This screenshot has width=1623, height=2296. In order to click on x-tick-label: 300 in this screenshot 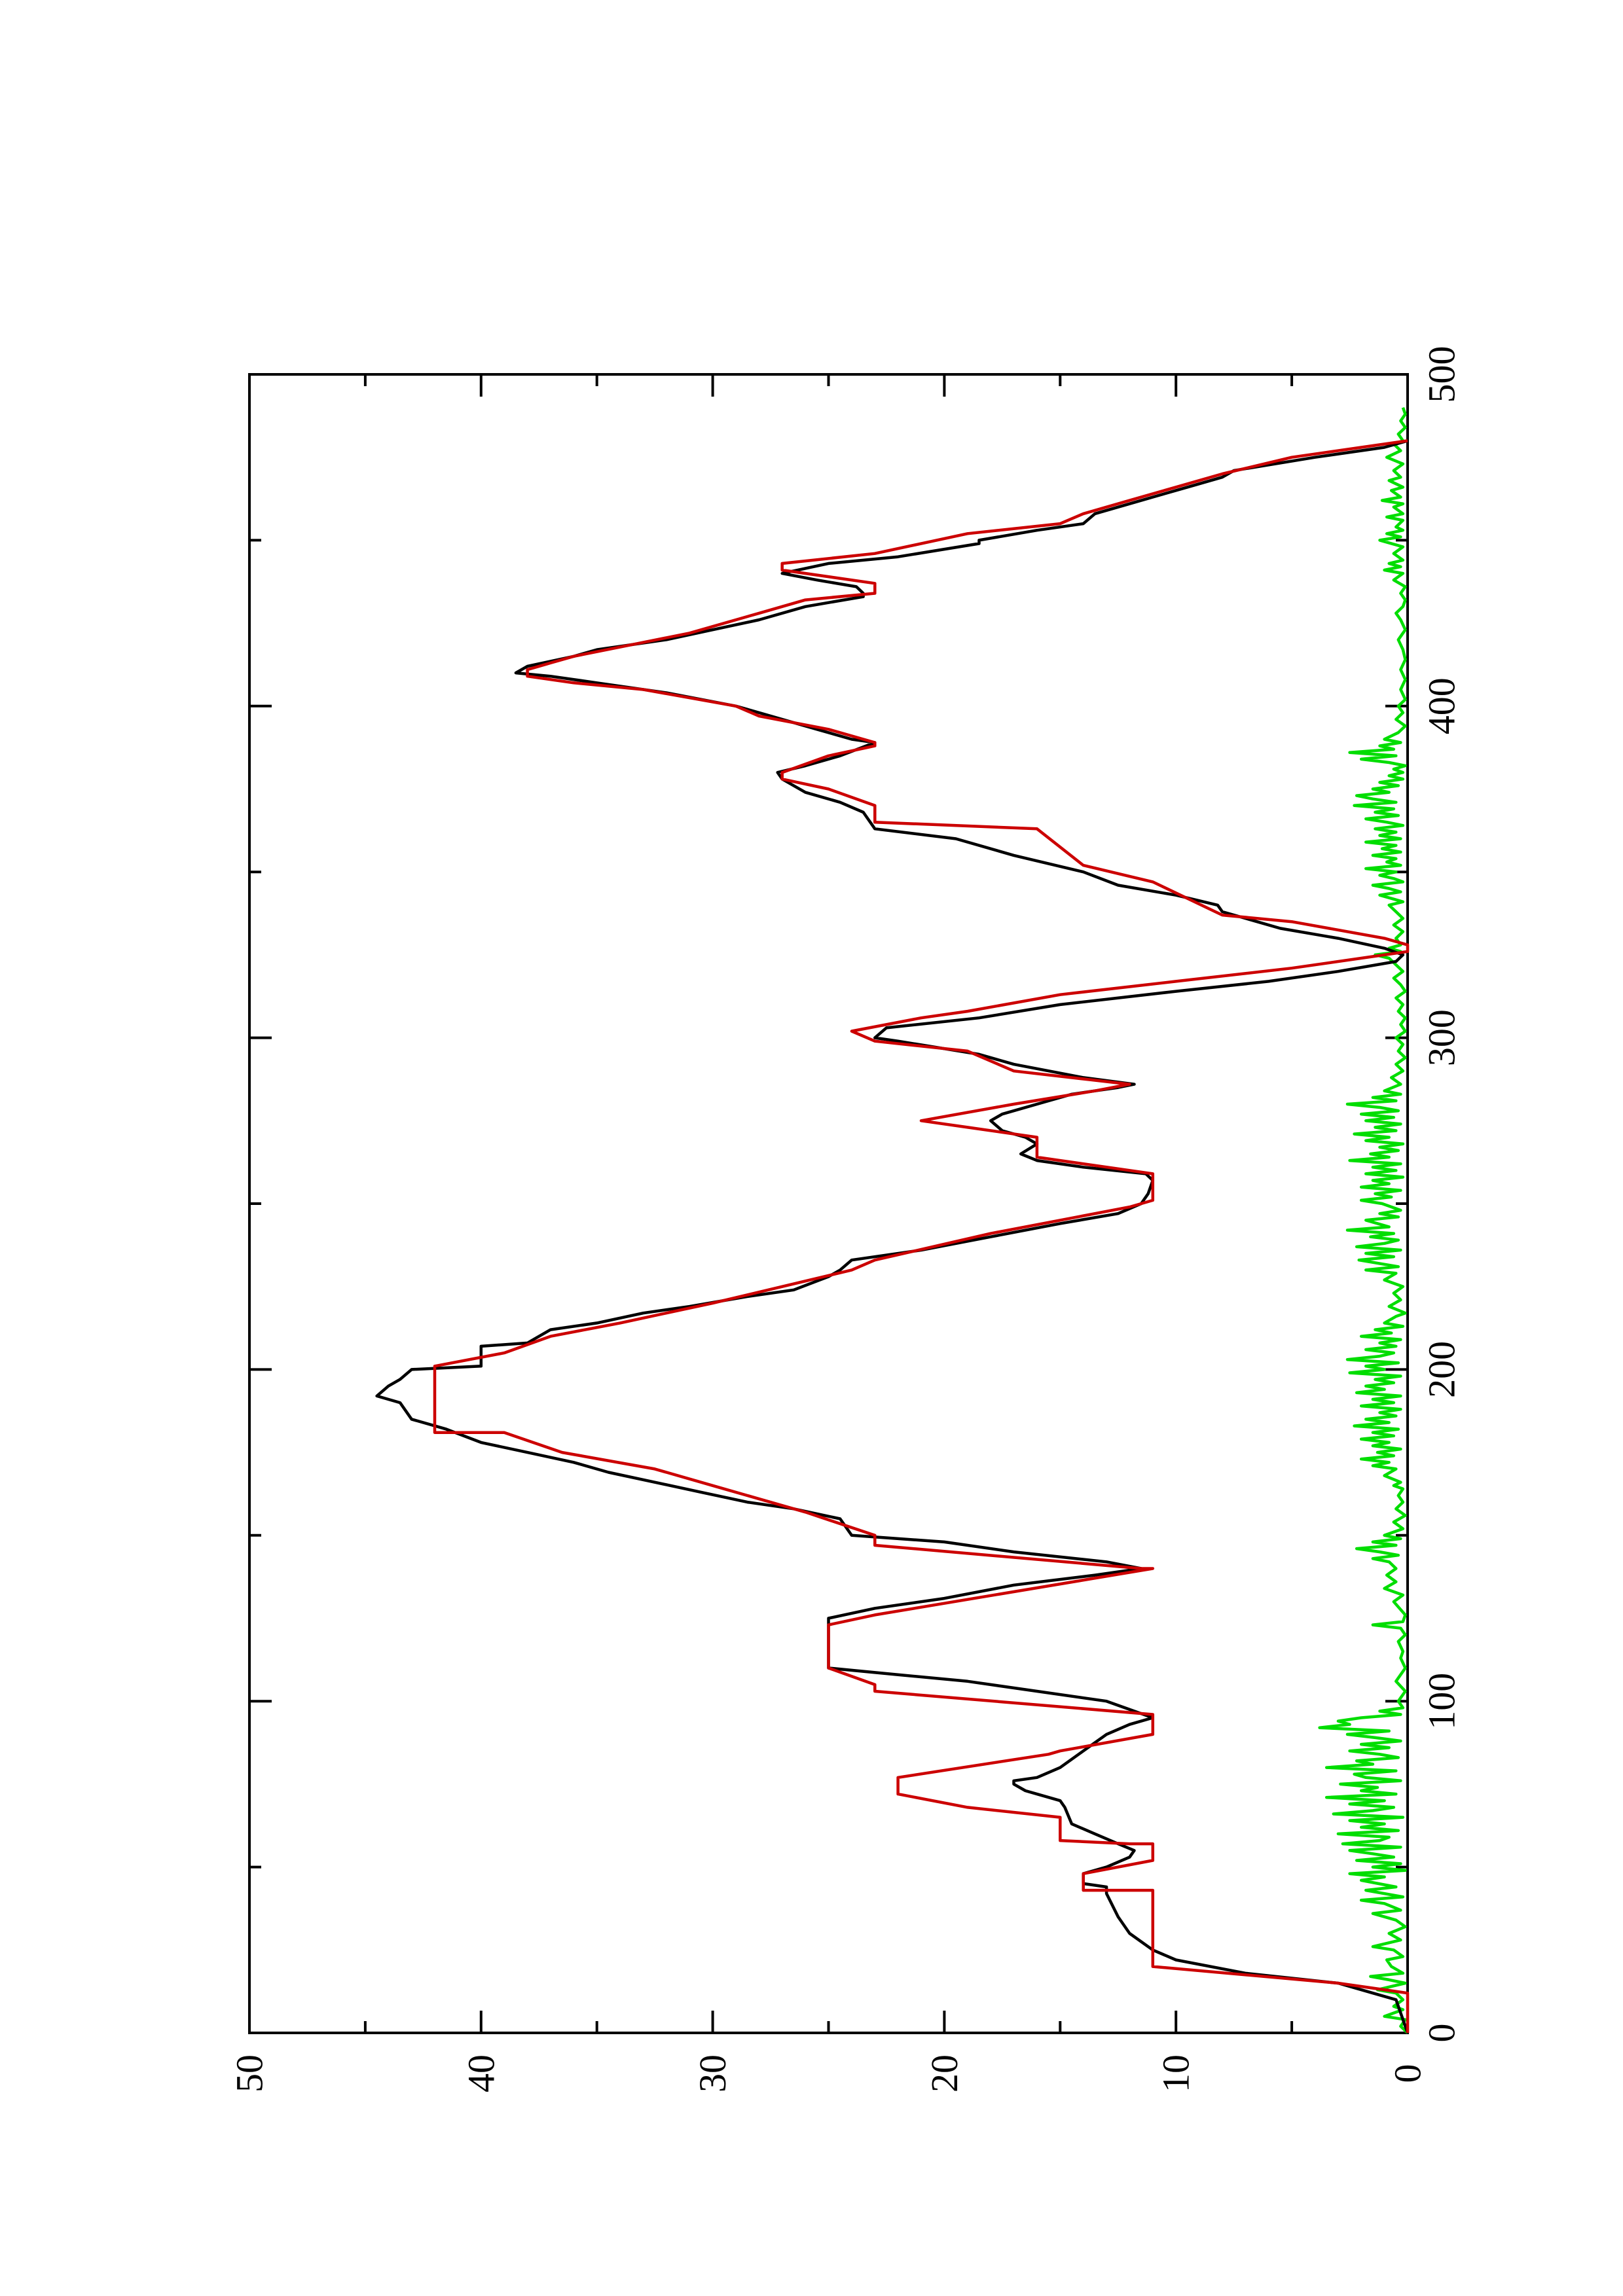, I will do `click(1442, 1037)`.